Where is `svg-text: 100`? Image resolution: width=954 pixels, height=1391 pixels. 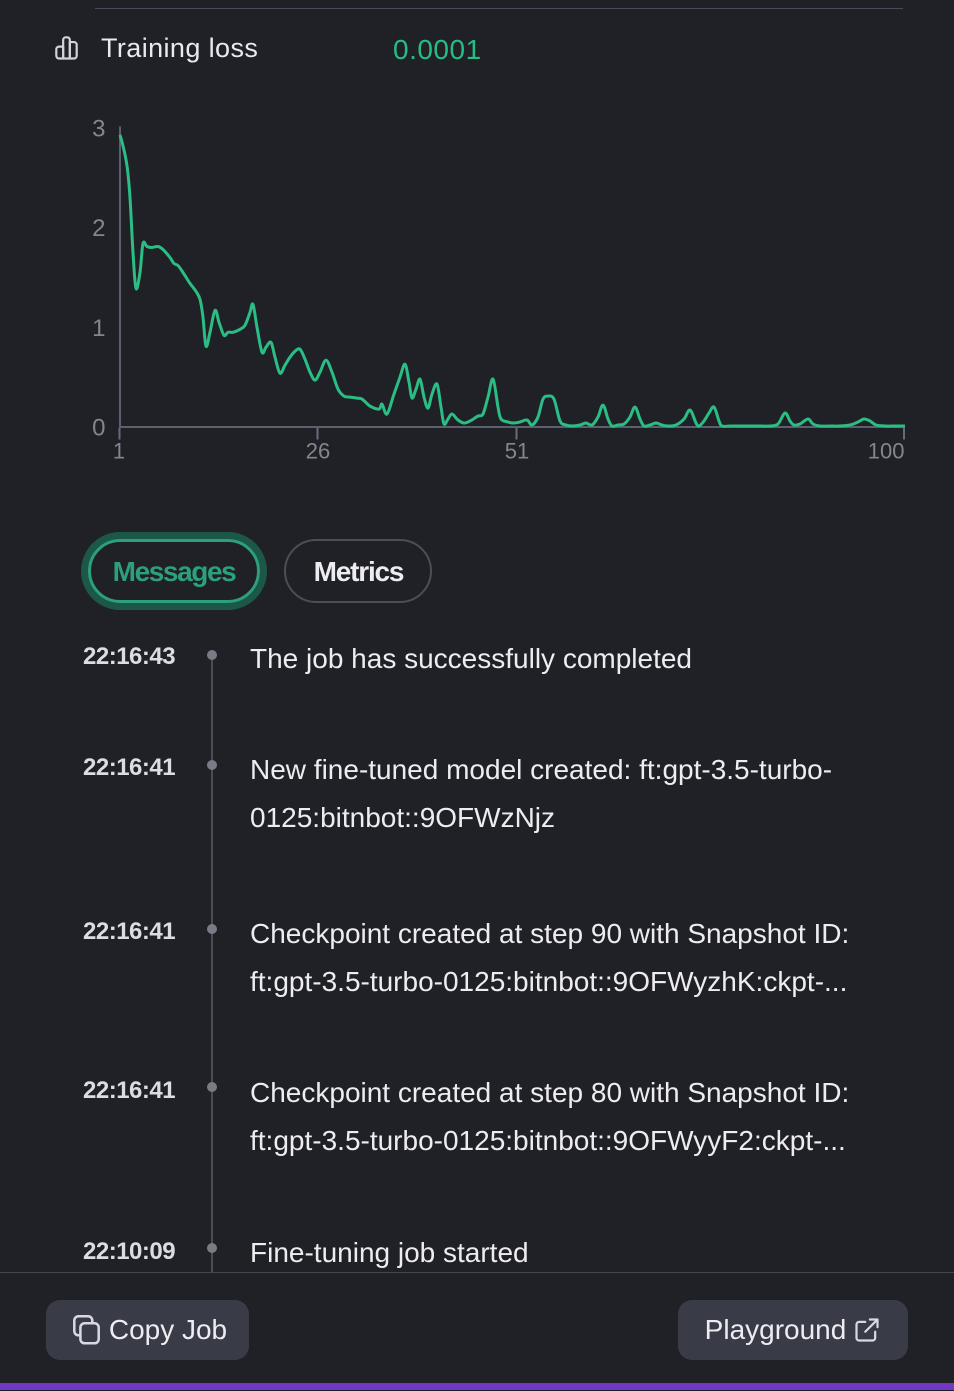 svg-text: 100 is located at coordinates (886, 451).